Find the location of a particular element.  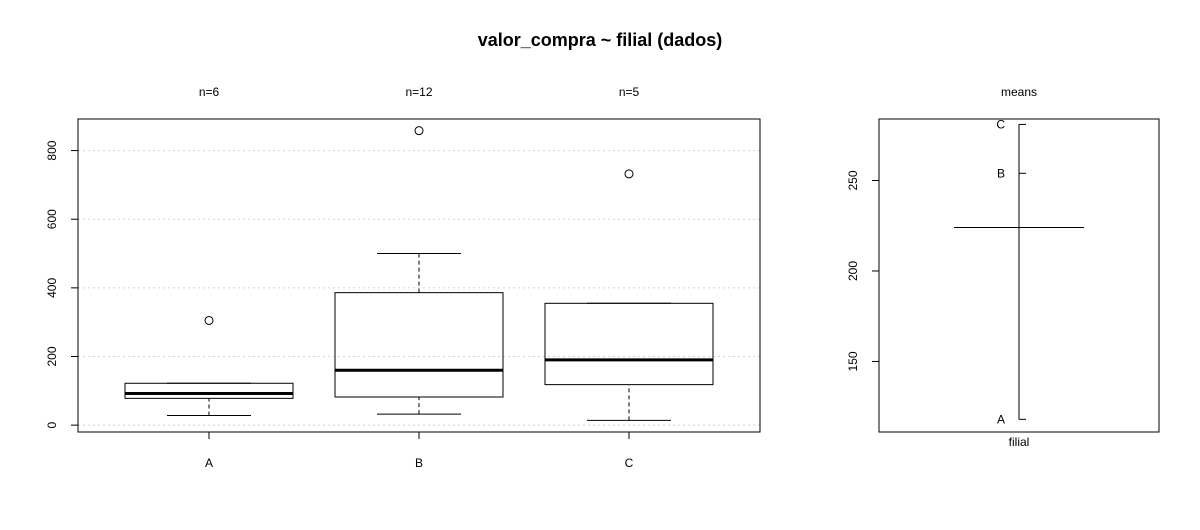

x-tick-label: B is located at coordinates (419, 463).